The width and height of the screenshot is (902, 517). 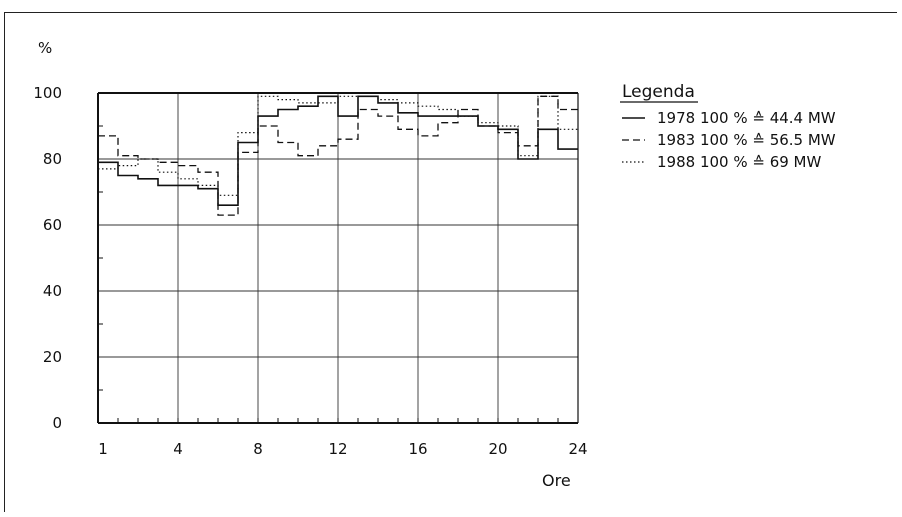 I want to click on x-tick-label: 20, so click(x=497, y=449).